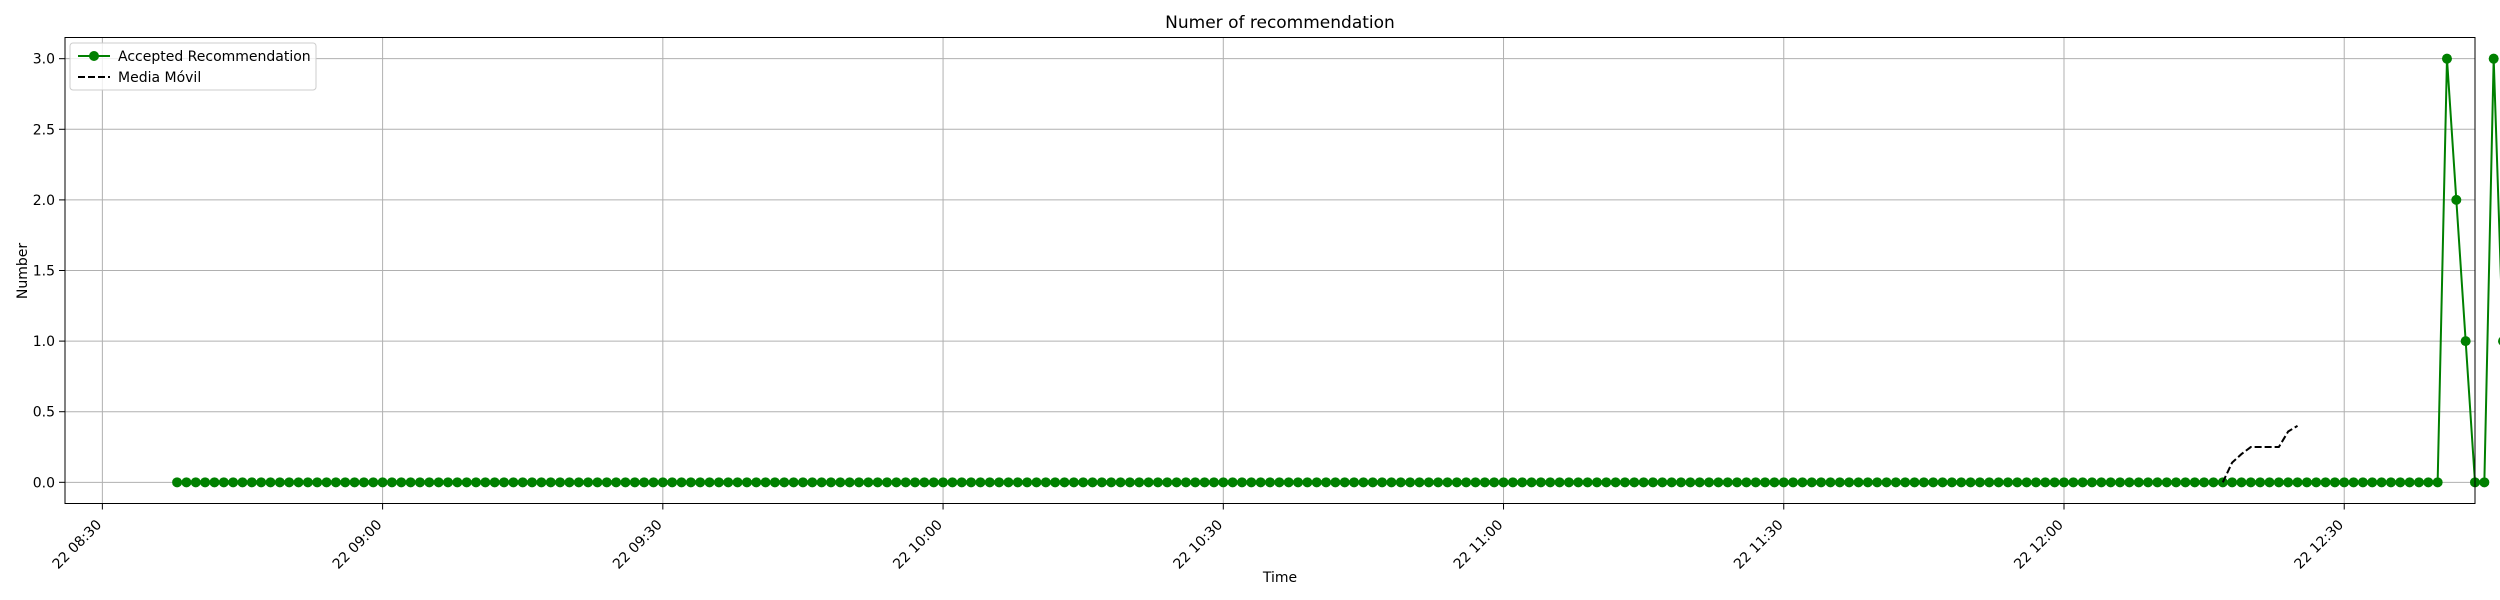 This screenshot has height=600, width=2500. What do you see at coordinates (44, 342) in the screenshot?
I see `y-tick-label: 1.0` at bounding box center [44, 342].